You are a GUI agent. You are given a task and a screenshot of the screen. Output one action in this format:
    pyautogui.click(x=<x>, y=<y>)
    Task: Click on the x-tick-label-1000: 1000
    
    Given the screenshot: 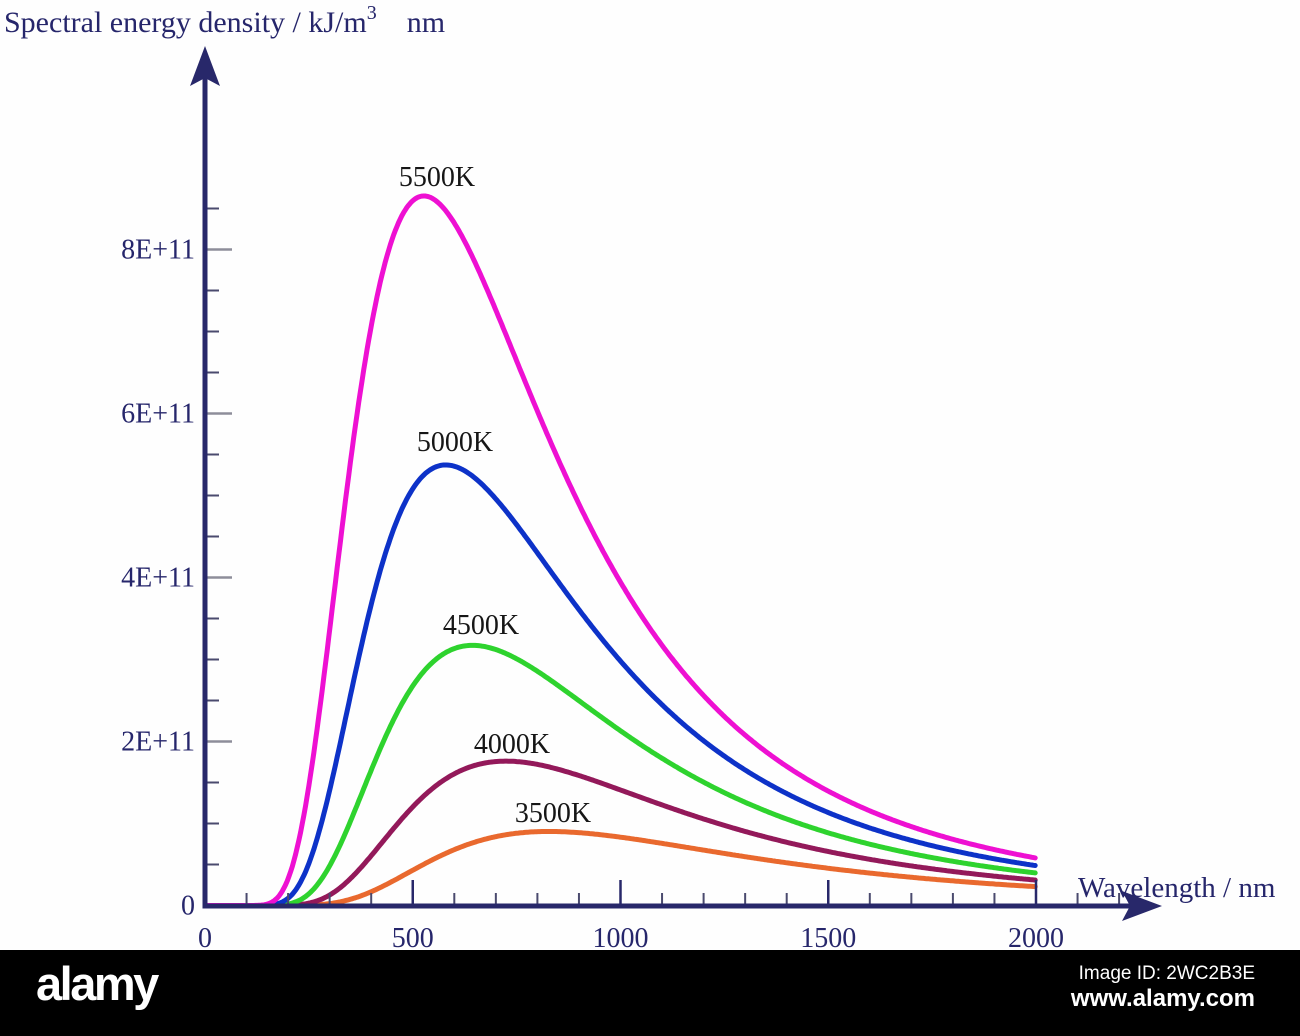 What is the action you would take?
    pyautogui.click(x=621, y=936)
    